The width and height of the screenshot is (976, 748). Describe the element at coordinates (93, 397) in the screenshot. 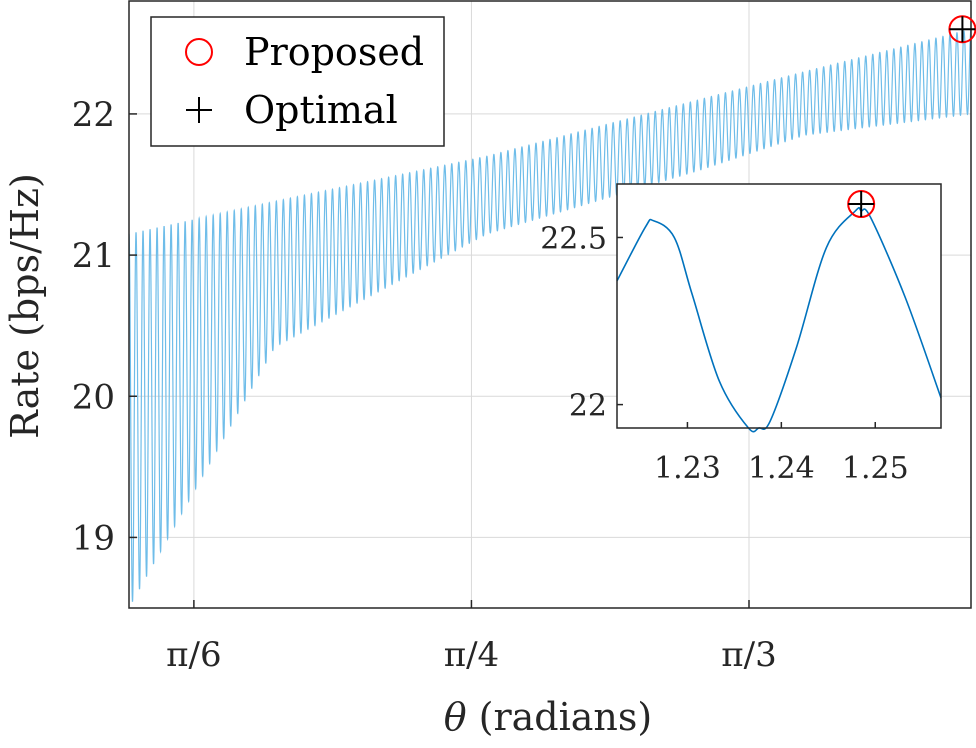

I see `y-tick-label: 20` at that location.